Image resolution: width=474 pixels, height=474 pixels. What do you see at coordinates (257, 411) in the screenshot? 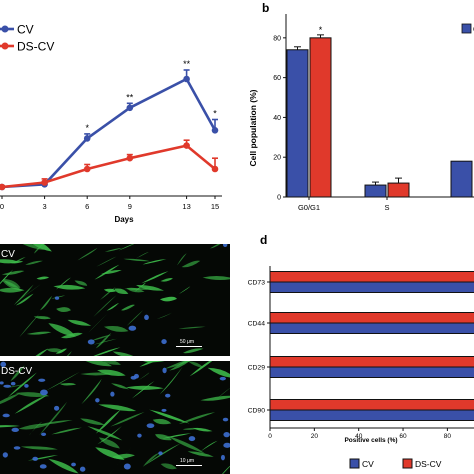
I see `y-tick-label-cd90: CD90` at bounding box center [257, 411].